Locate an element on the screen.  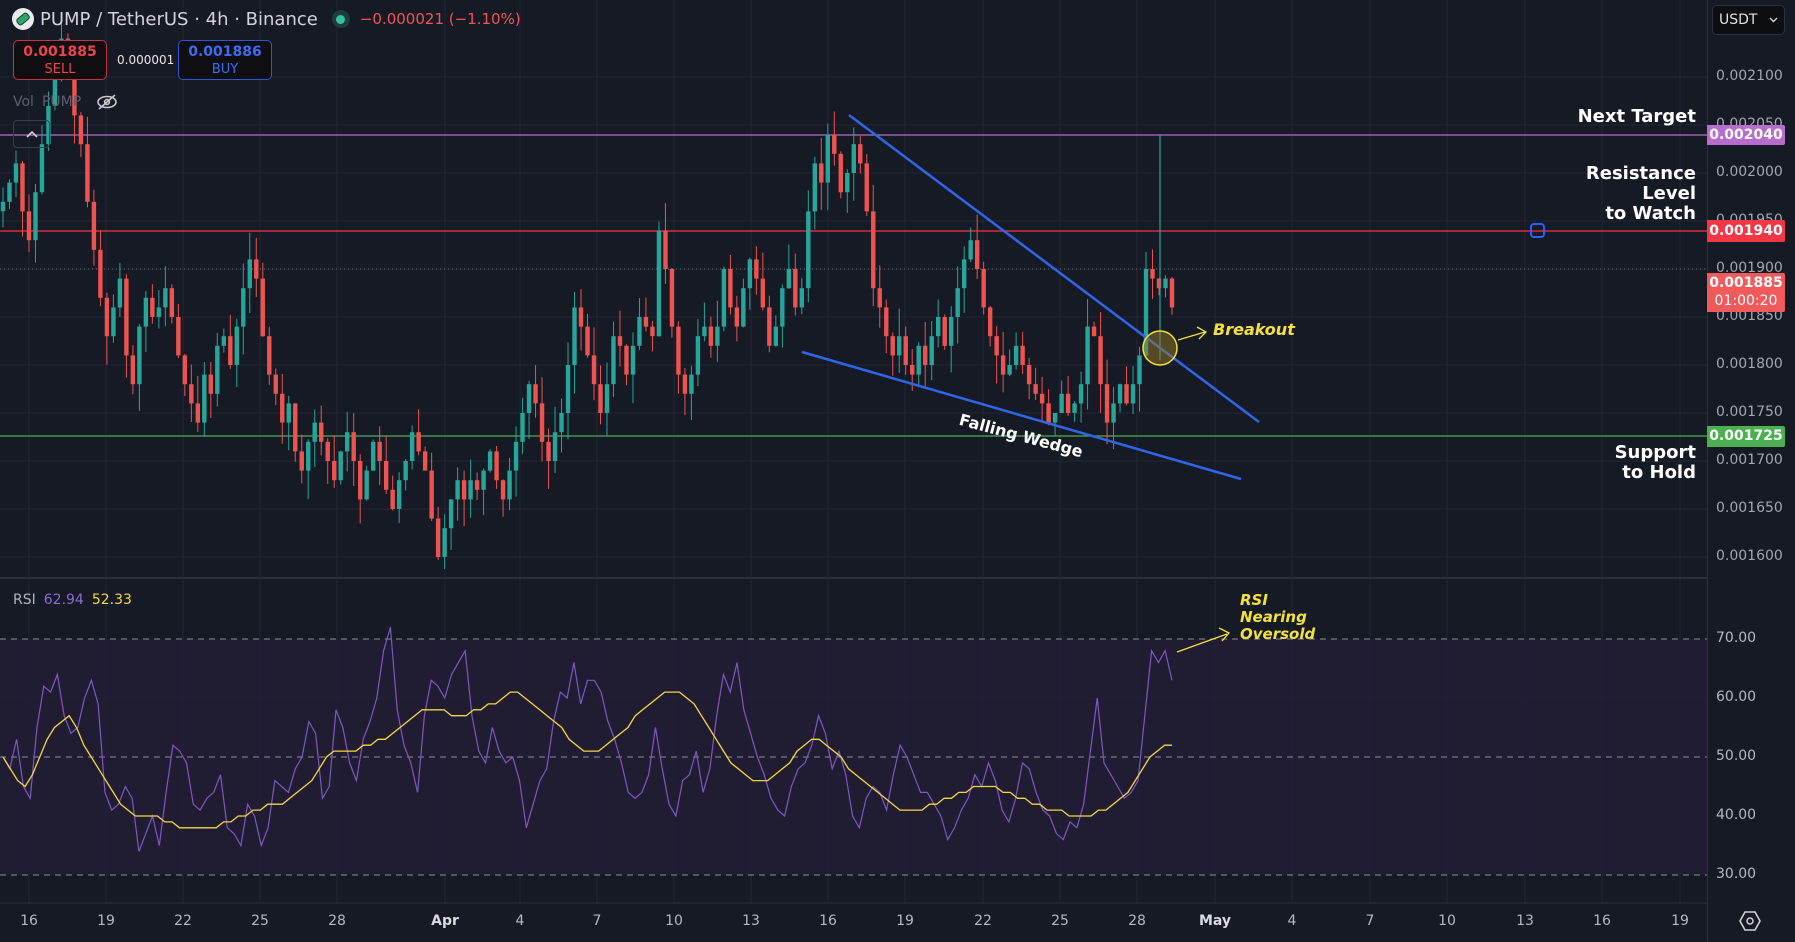
price-tick: 0.001700 is located at coordinates (1749, 460).